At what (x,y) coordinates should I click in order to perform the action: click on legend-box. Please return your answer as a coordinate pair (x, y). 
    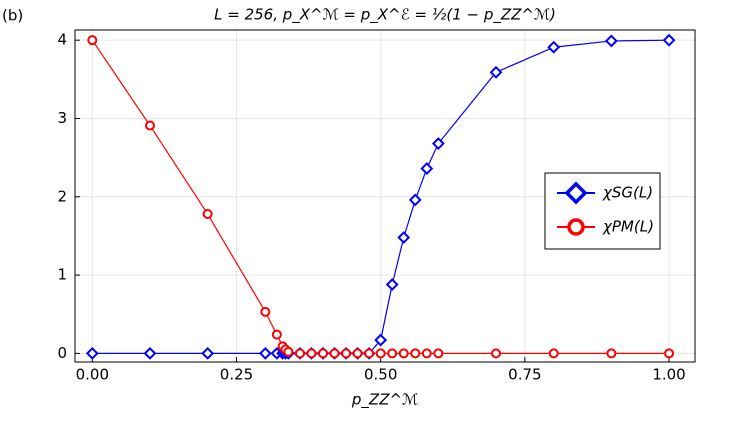
    Looking at the image, I should click on (602, 211).